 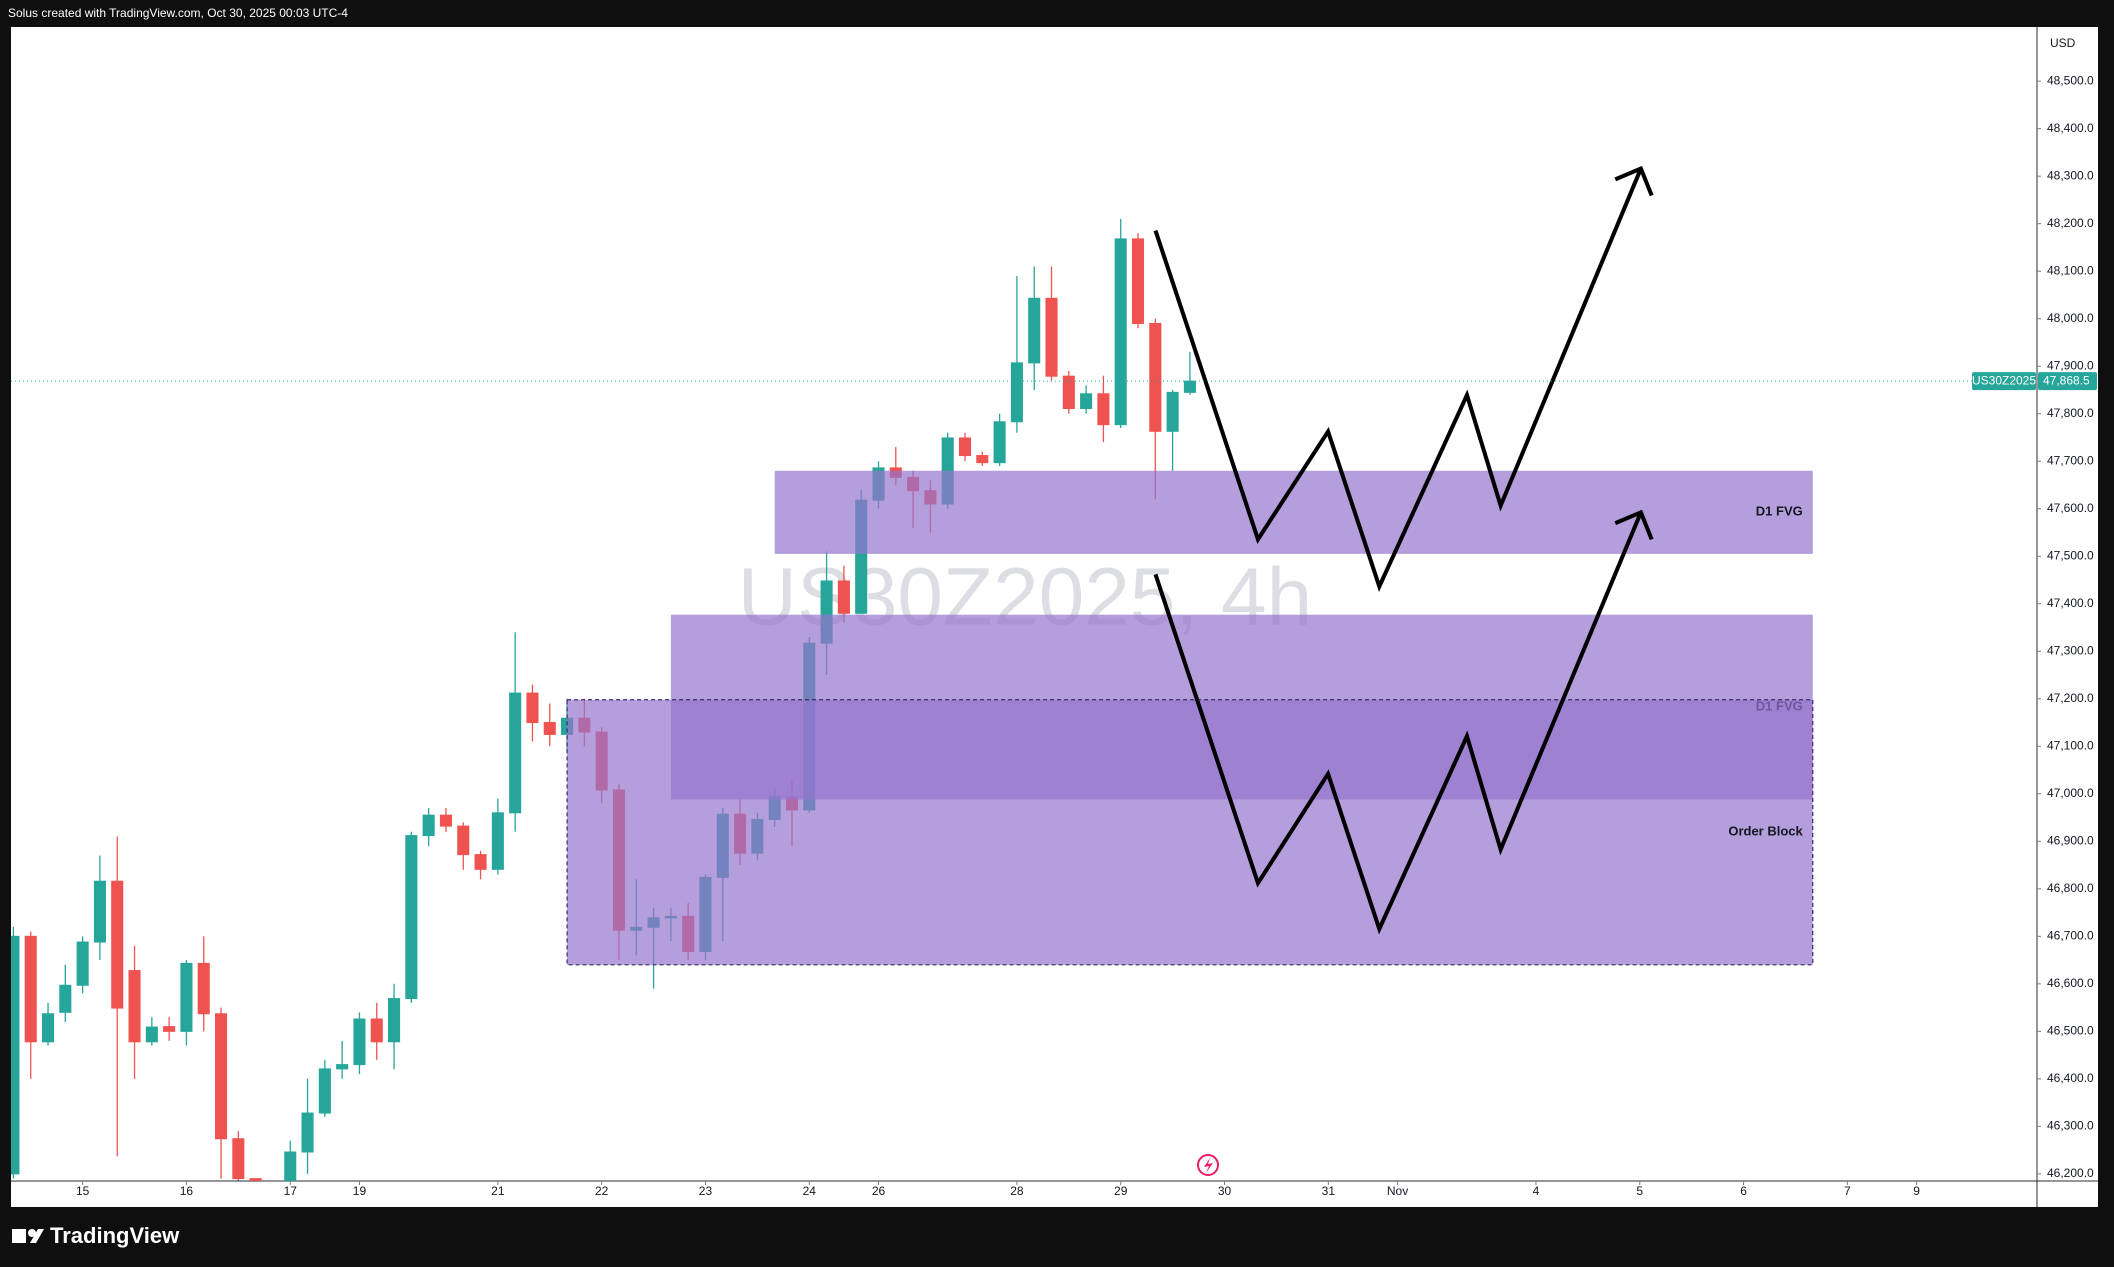 I want to click on y-tick-label: 48,200.0, so click(x=2070, y=223).